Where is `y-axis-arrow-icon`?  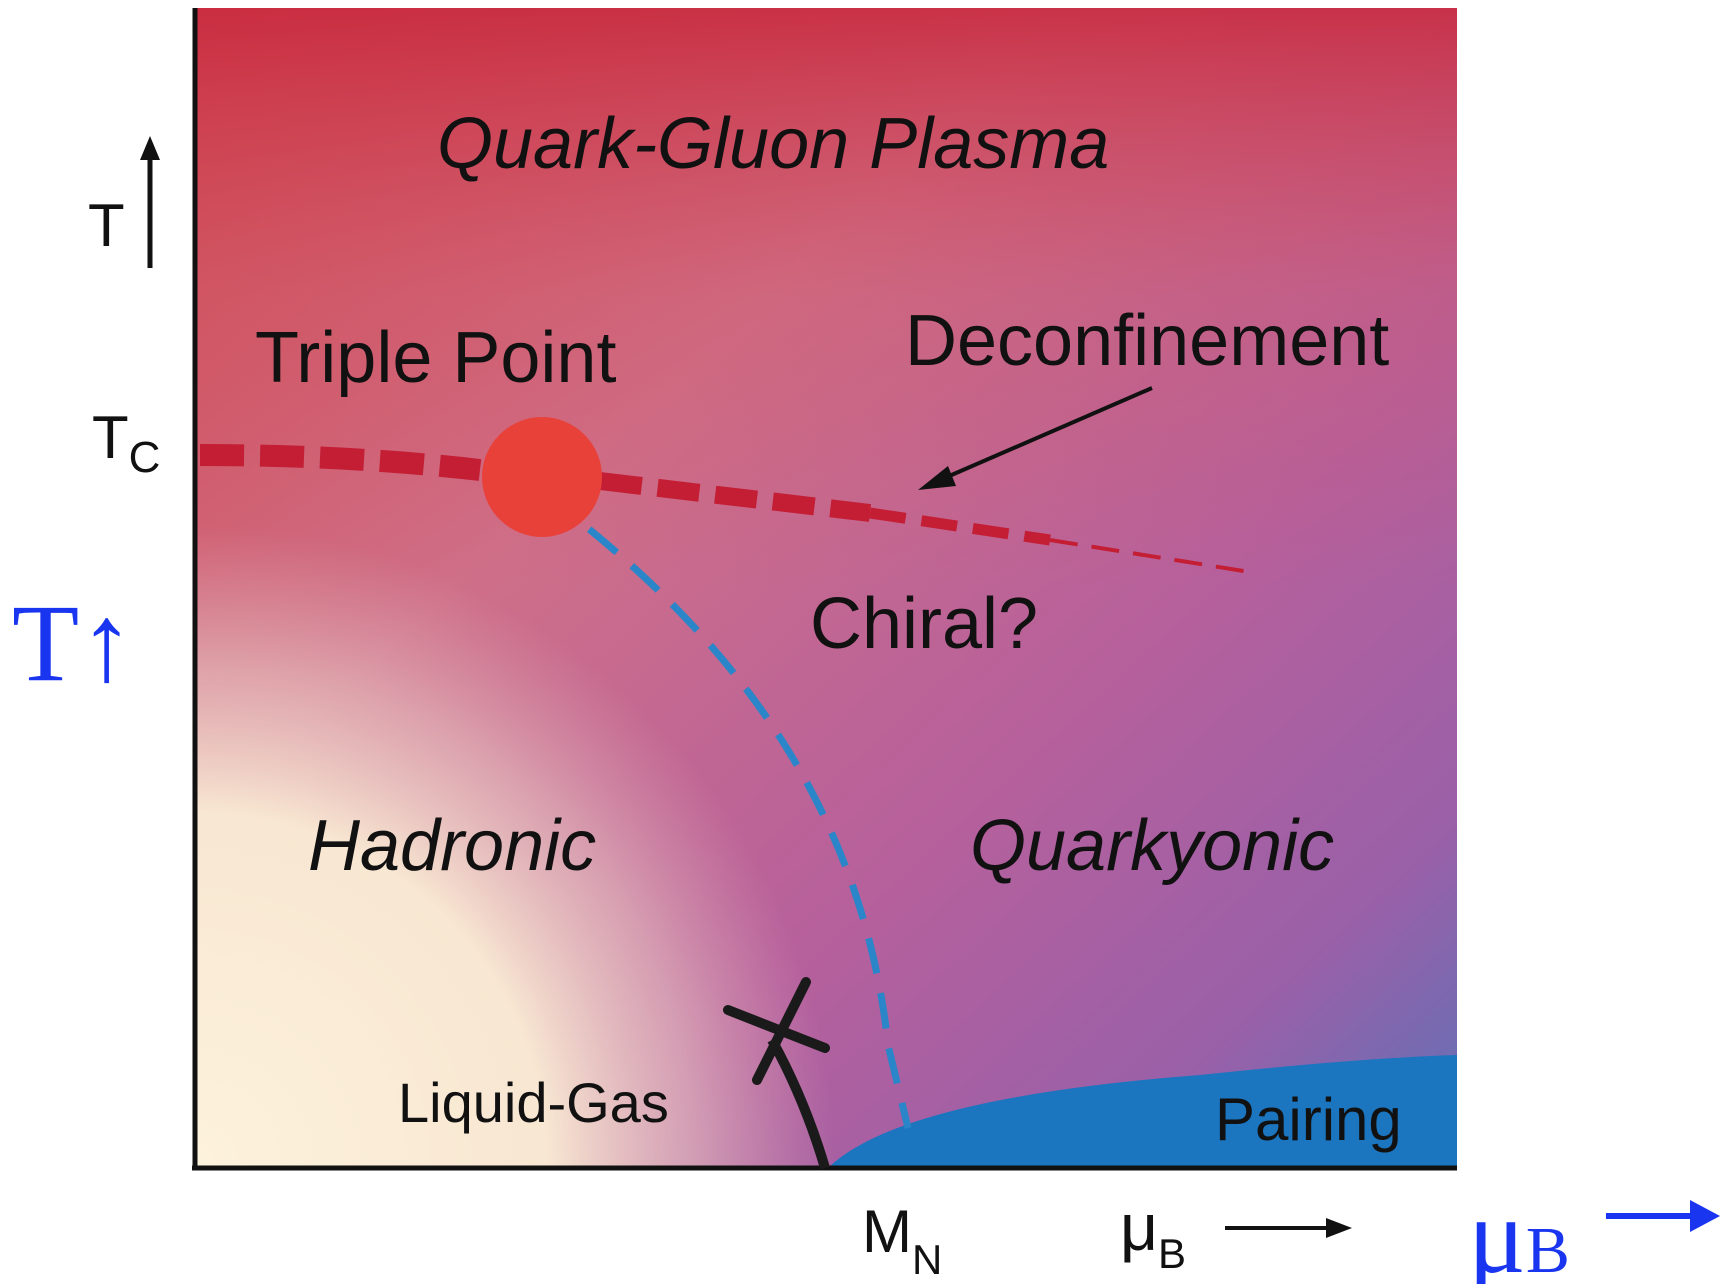 y-axis-arrow-icon is located at coordinates (150, 202).